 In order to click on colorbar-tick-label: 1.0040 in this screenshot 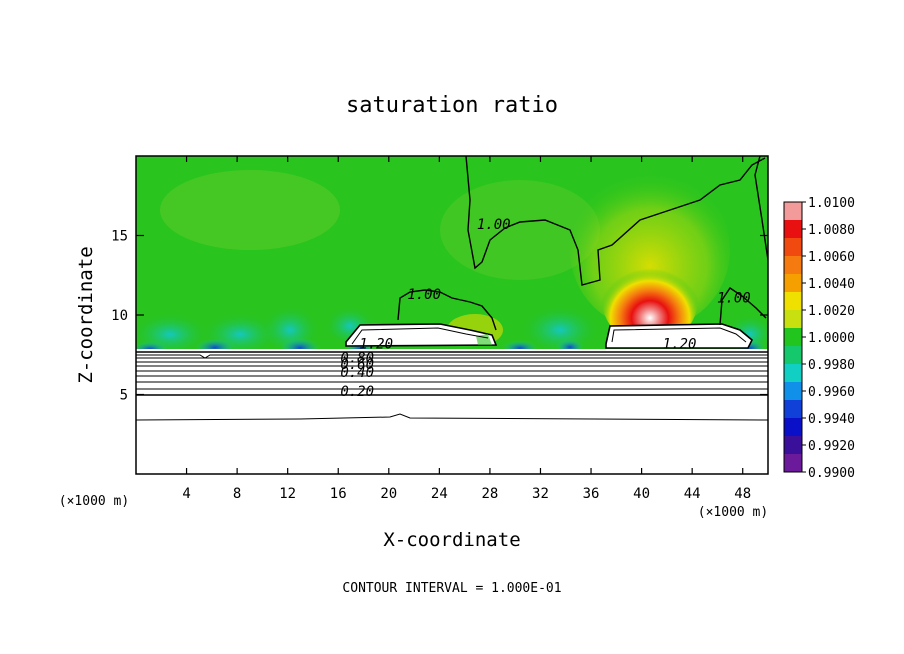, I will do `click(831, 284)`.